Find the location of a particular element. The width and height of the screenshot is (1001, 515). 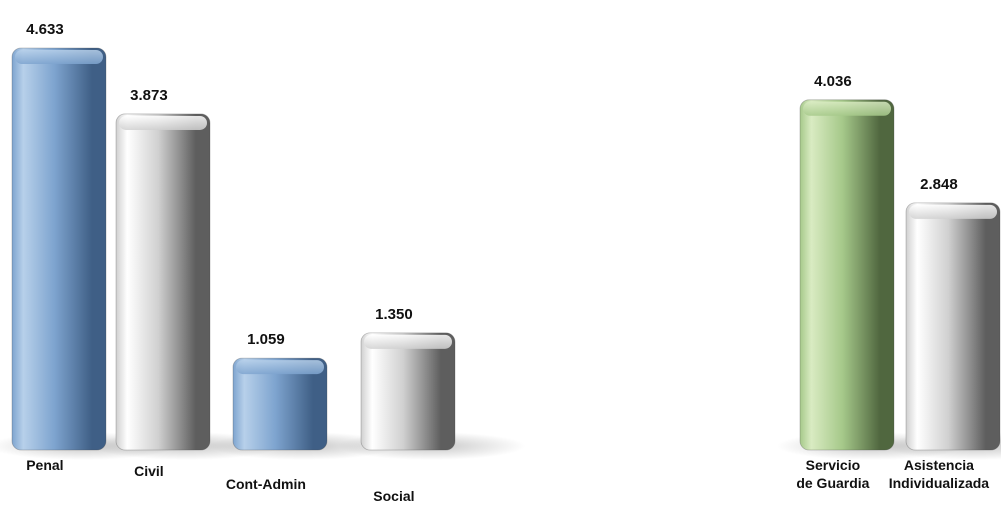

bar-servicio-de-guardia is located at coordinates (847, 275).